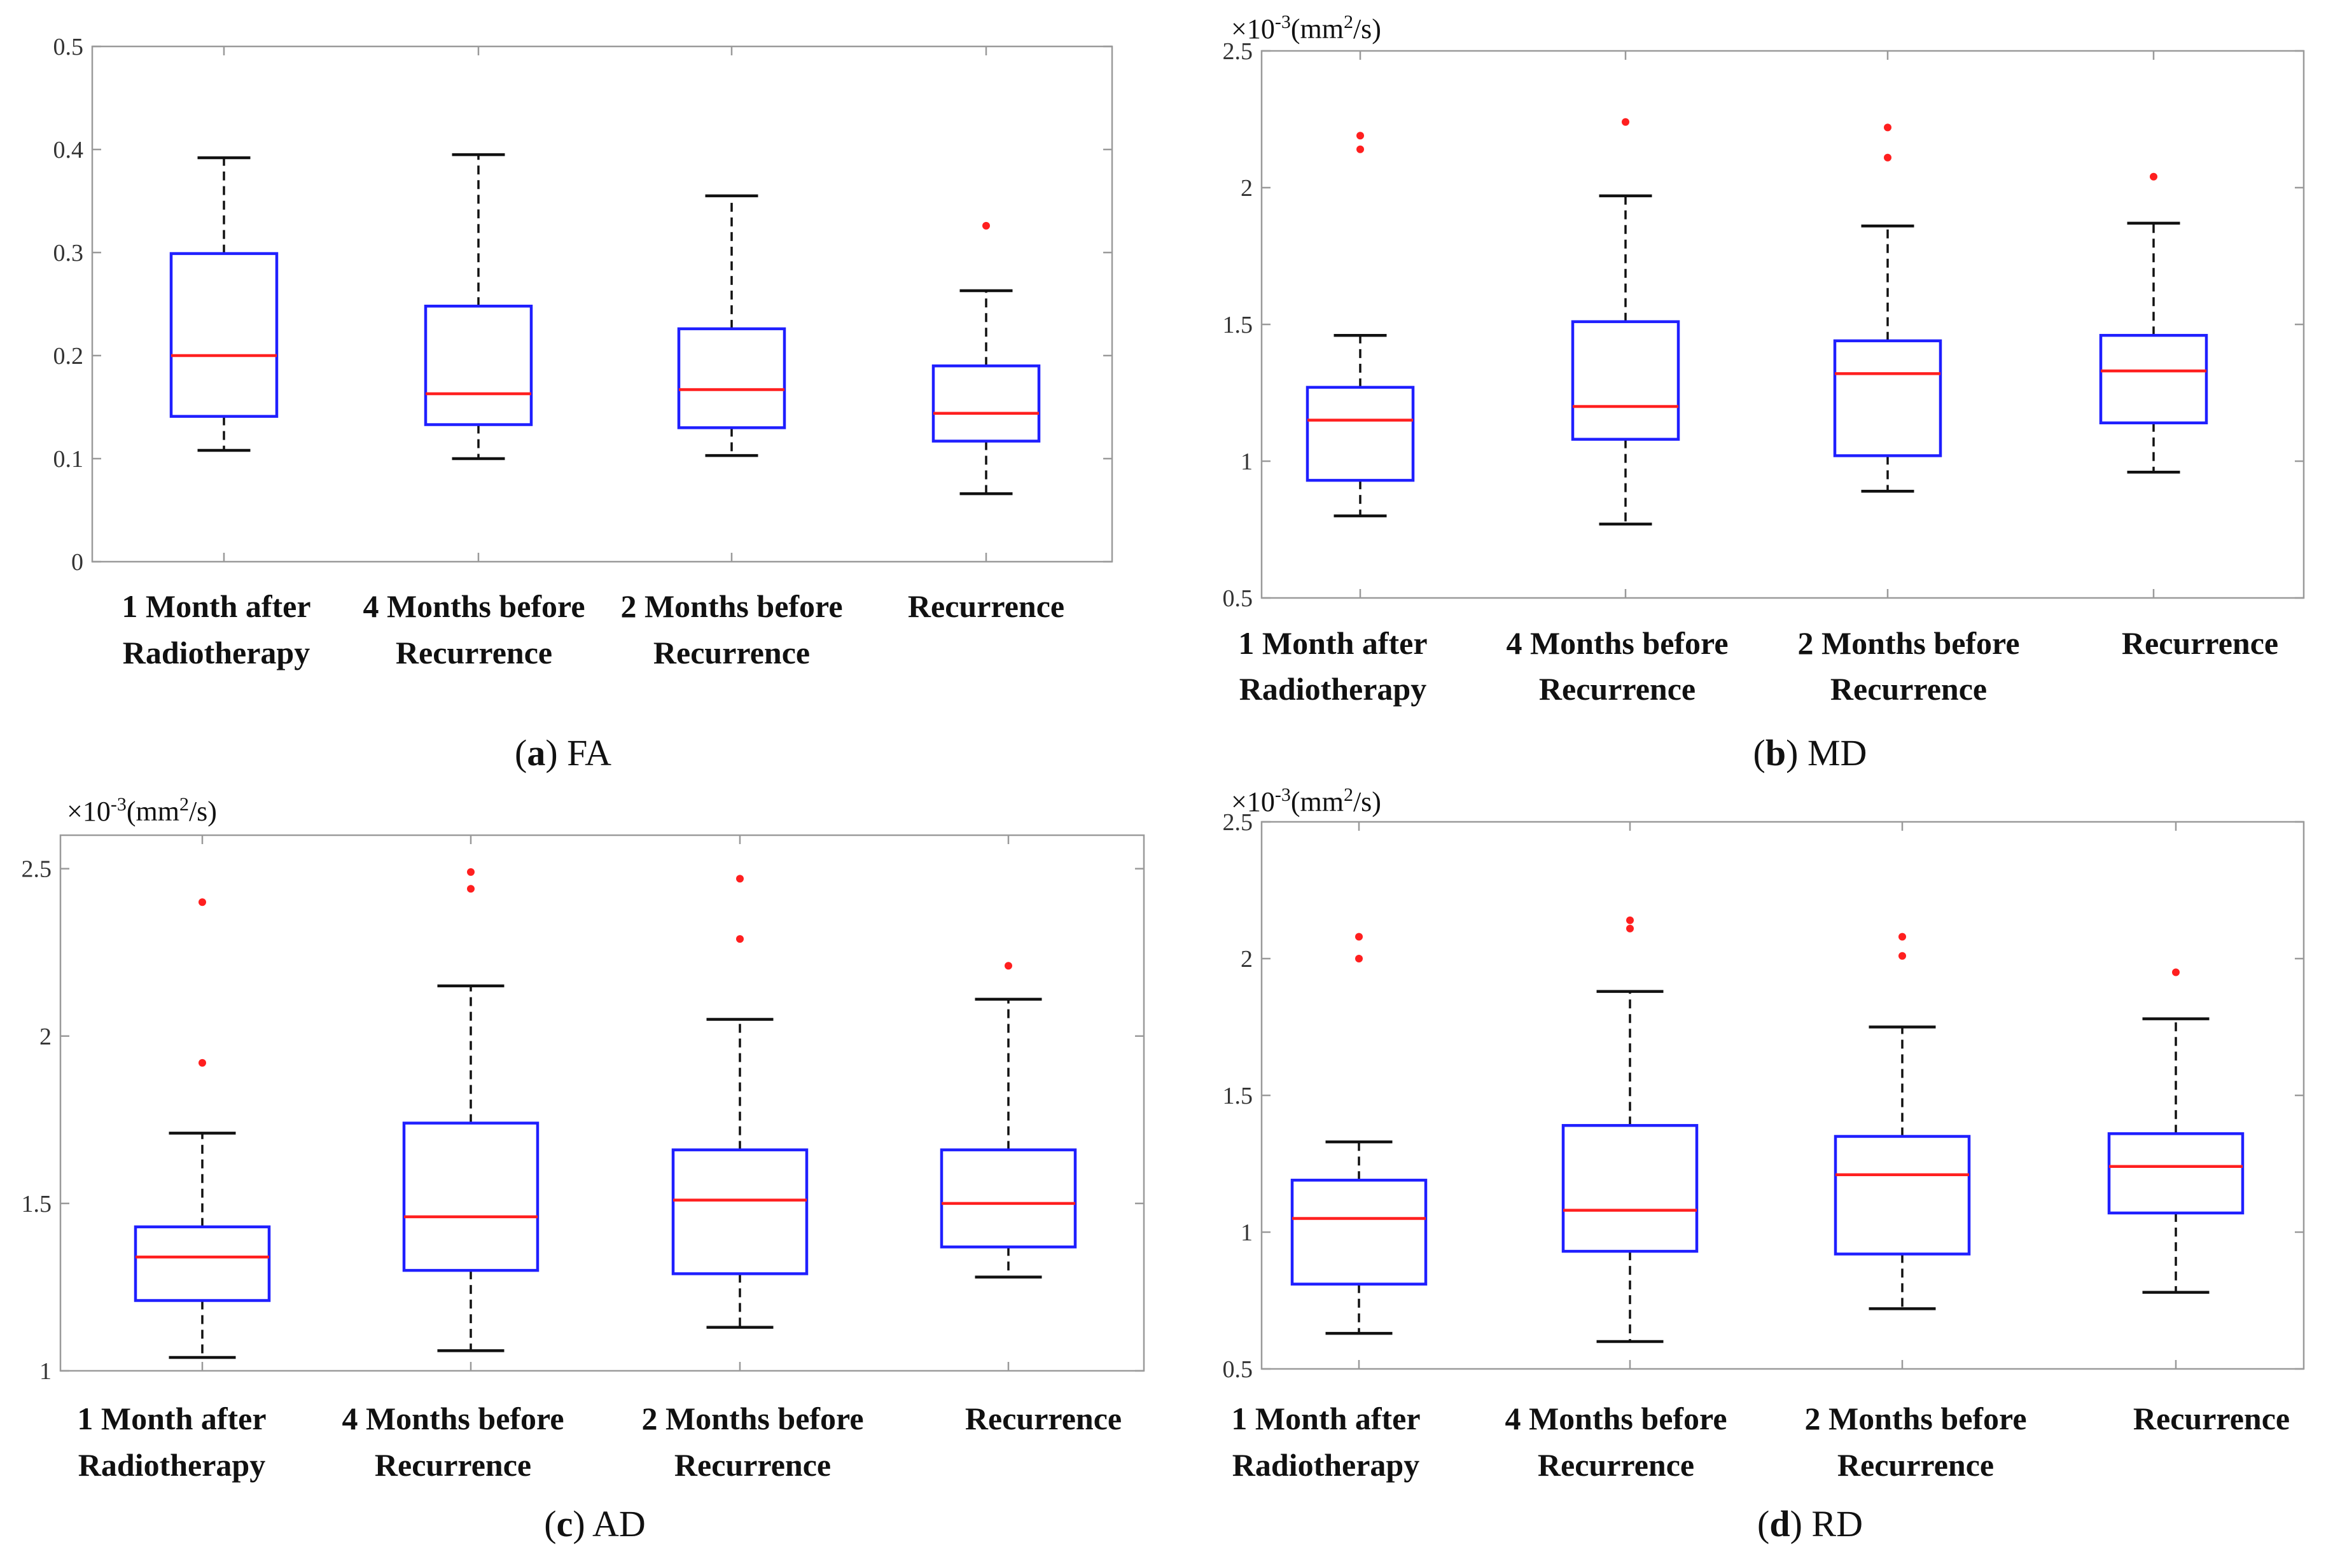 This screenshot has width=2326, height=1568. What do you see at coordinates (602, 304) in the screenshot?
I see `plot-frame` at bounding box center [602, 304].